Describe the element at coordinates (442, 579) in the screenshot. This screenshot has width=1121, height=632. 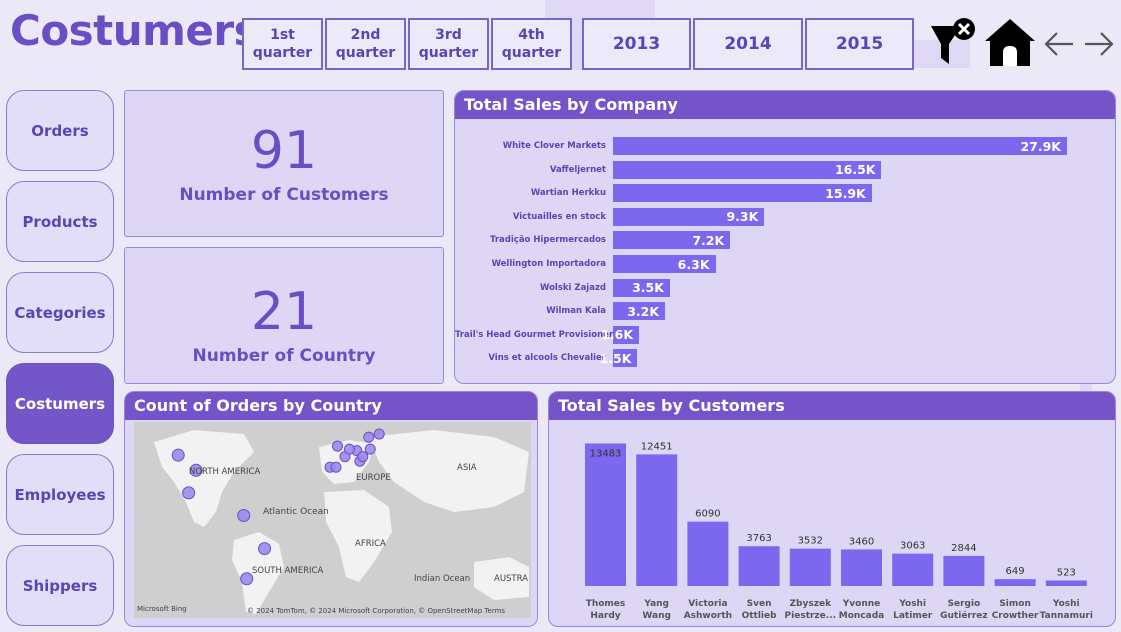
I see `map-label-indian-ocean: Indian Ocean` at that location.